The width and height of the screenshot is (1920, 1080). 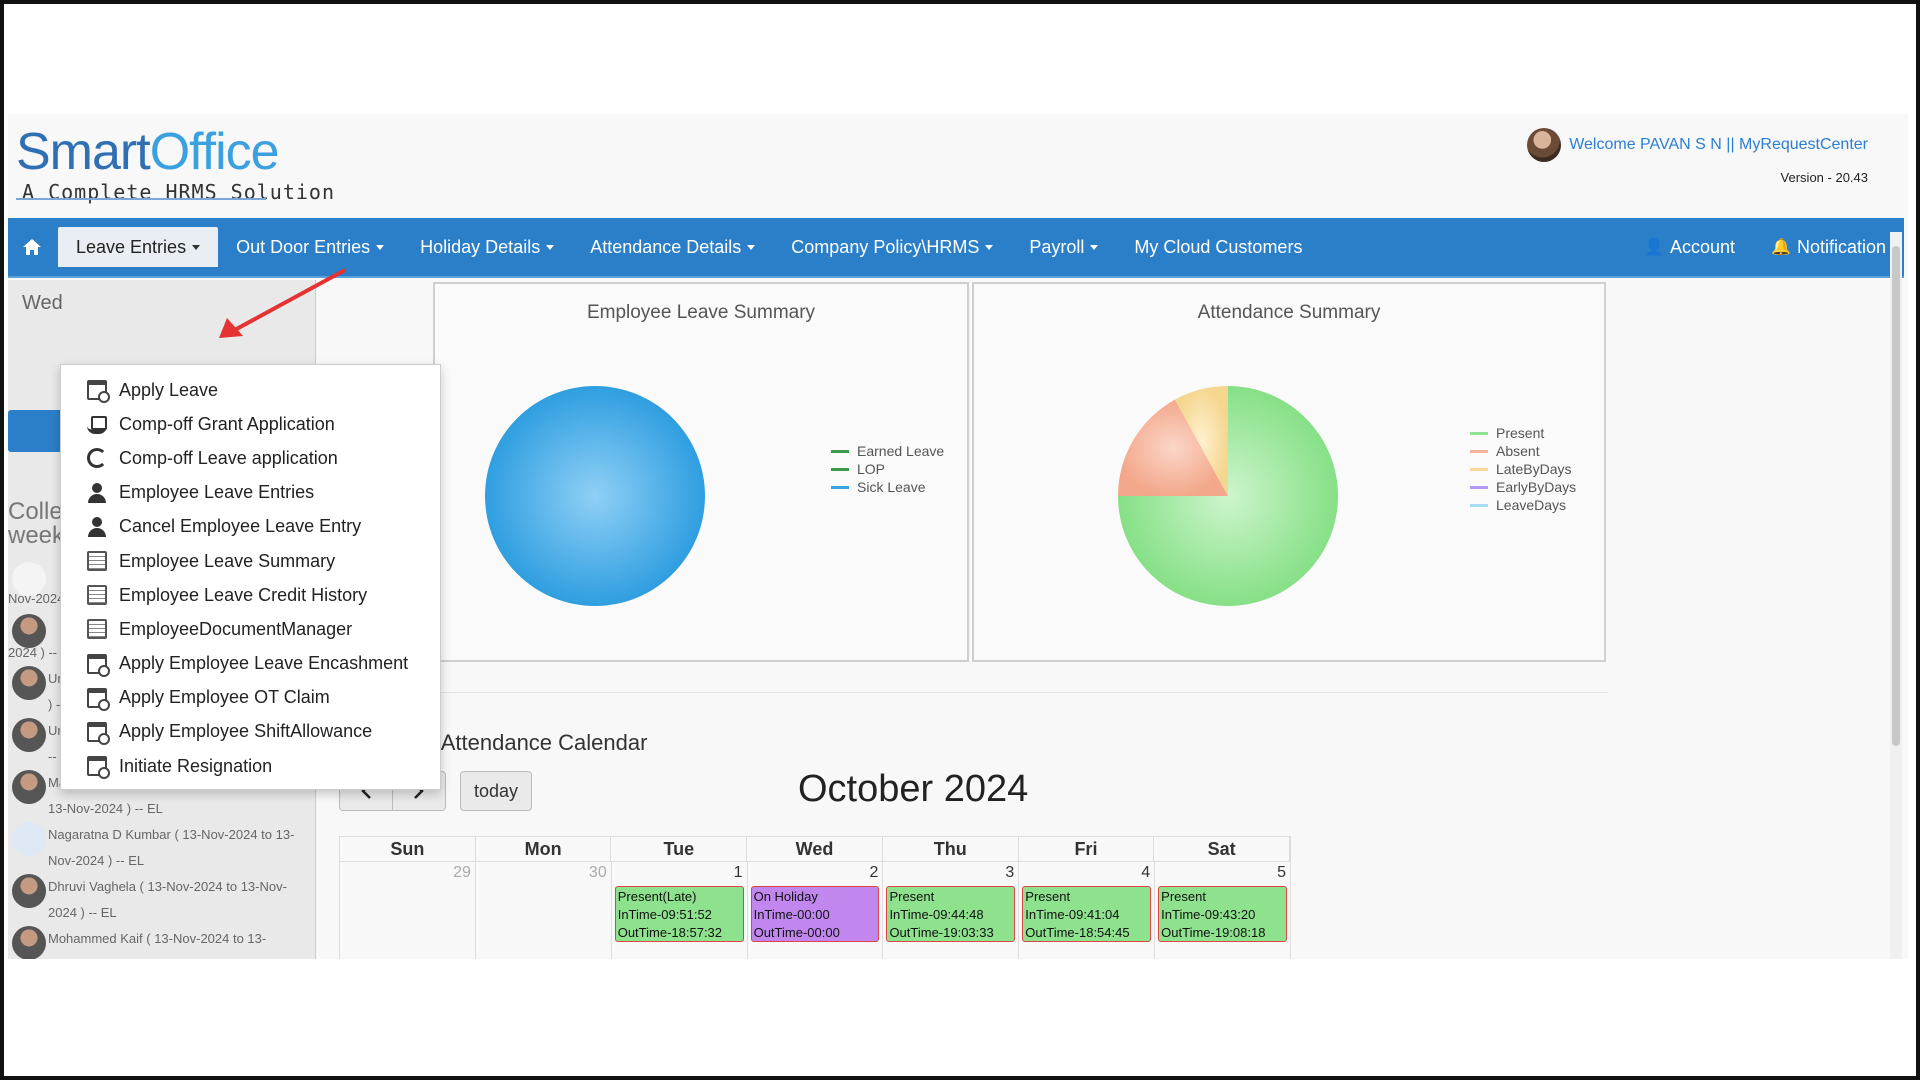 I want to click on calendar-day-cell: 5 Present InTime-09:43:20 OutTime-19:08:18, so click(x=1223, y=910).